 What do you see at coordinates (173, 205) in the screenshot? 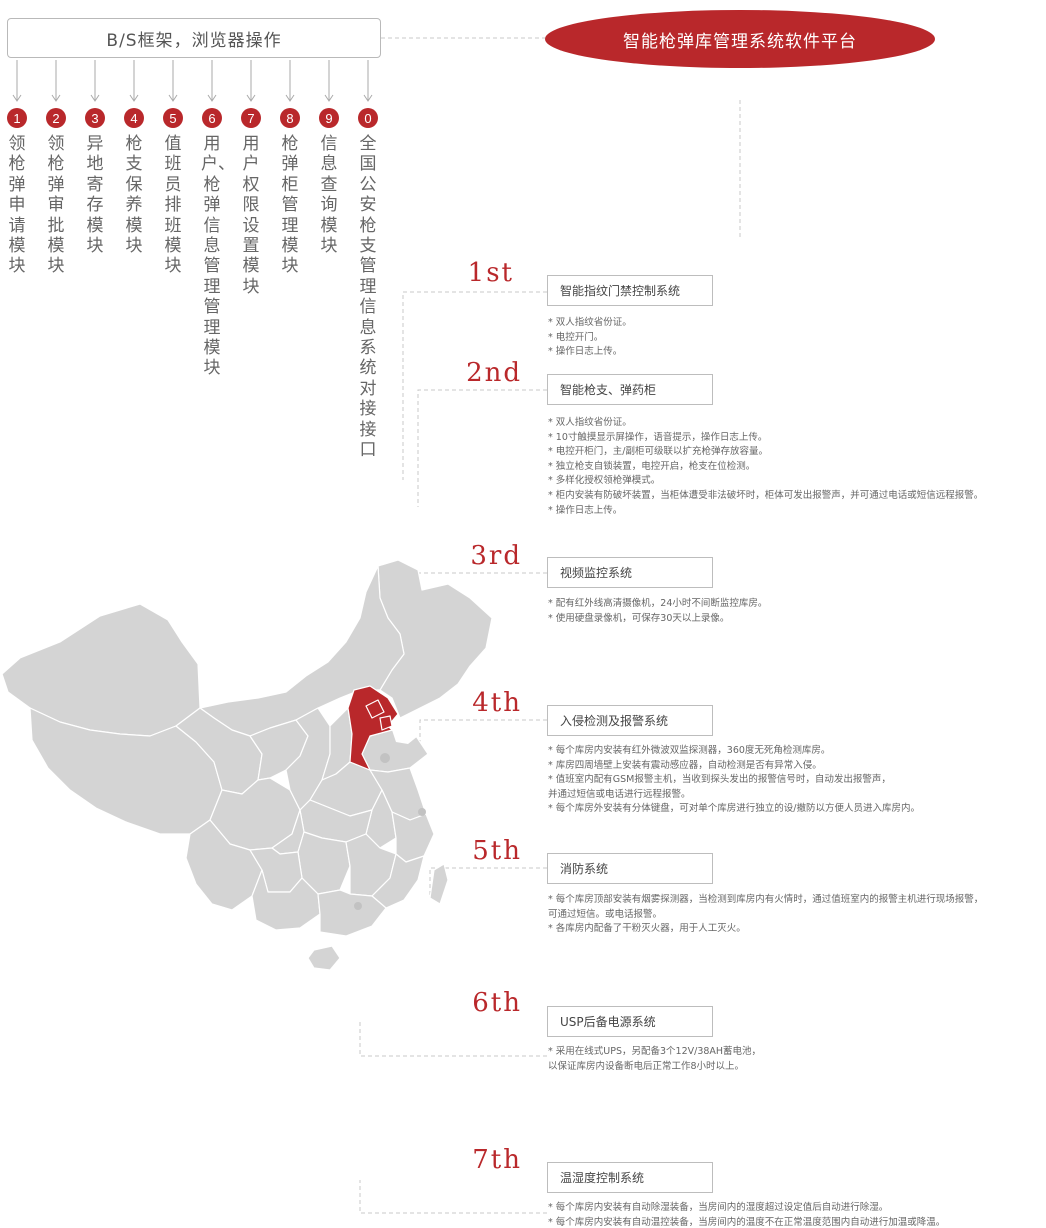
I see `module-label: 值班员排班模块` at bounding box center [173, 205].